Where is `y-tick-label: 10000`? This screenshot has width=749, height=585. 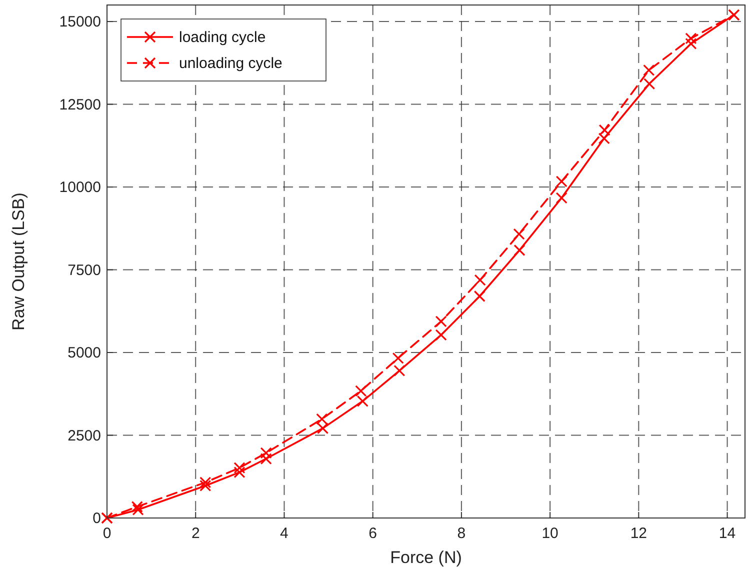
y-tick-label: 10000 is located at coordinates (80, 187).